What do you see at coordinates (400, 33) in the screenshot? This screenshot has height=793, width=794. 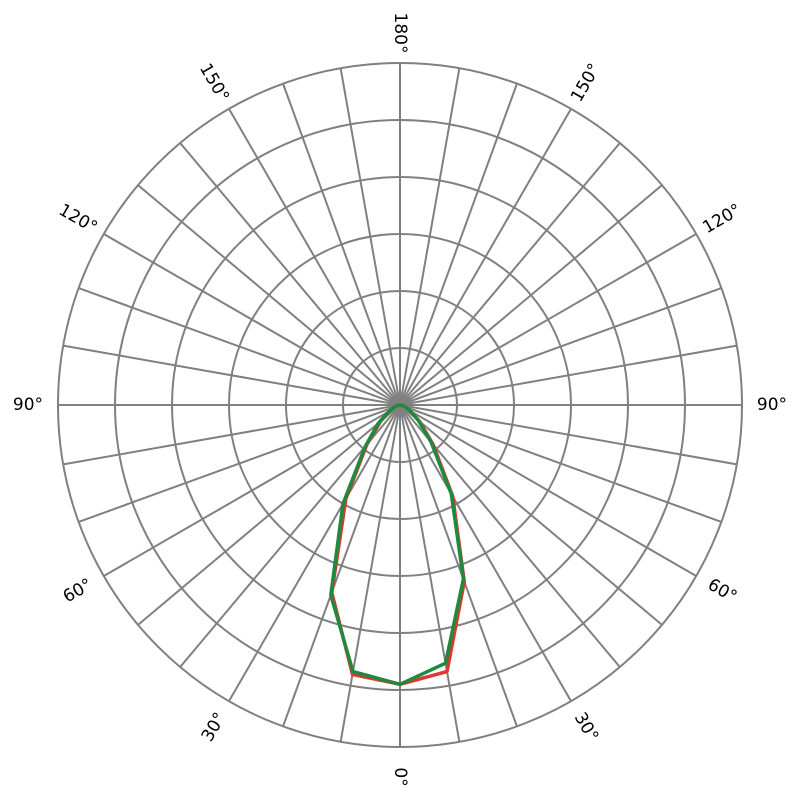 I see `angle-label: 180°` at bounding box center [400, 33].